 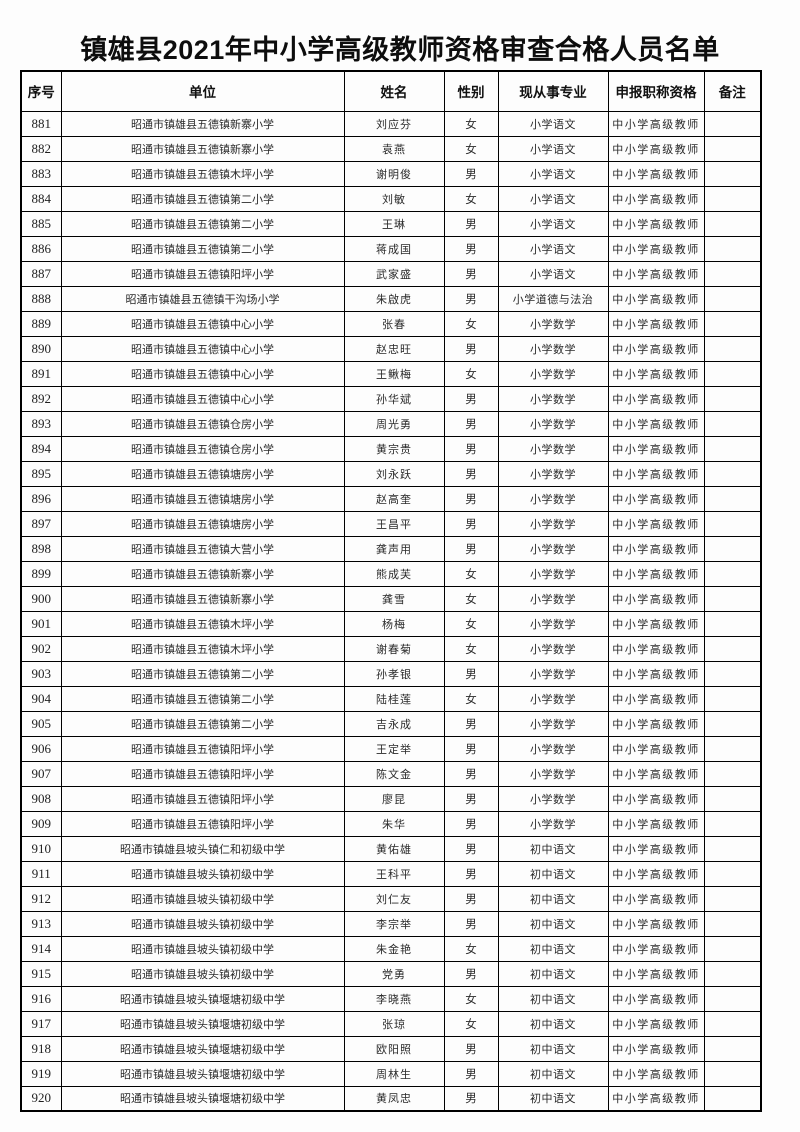 What do you see at coordinates (394, 91) in the screenshot?
I see `column-header-3: 姓名` at bounding box center [394, 91].